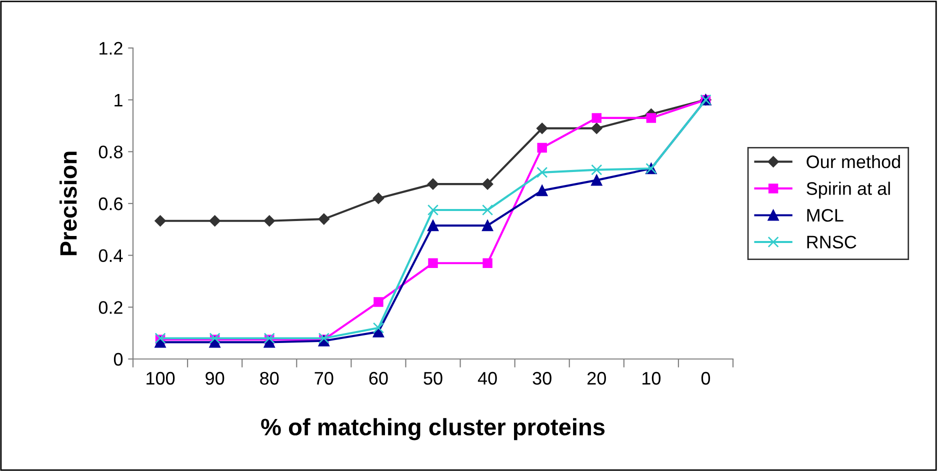 The image size is (938, 471). I want to click on legend-label: Our method, so click(853, 161).